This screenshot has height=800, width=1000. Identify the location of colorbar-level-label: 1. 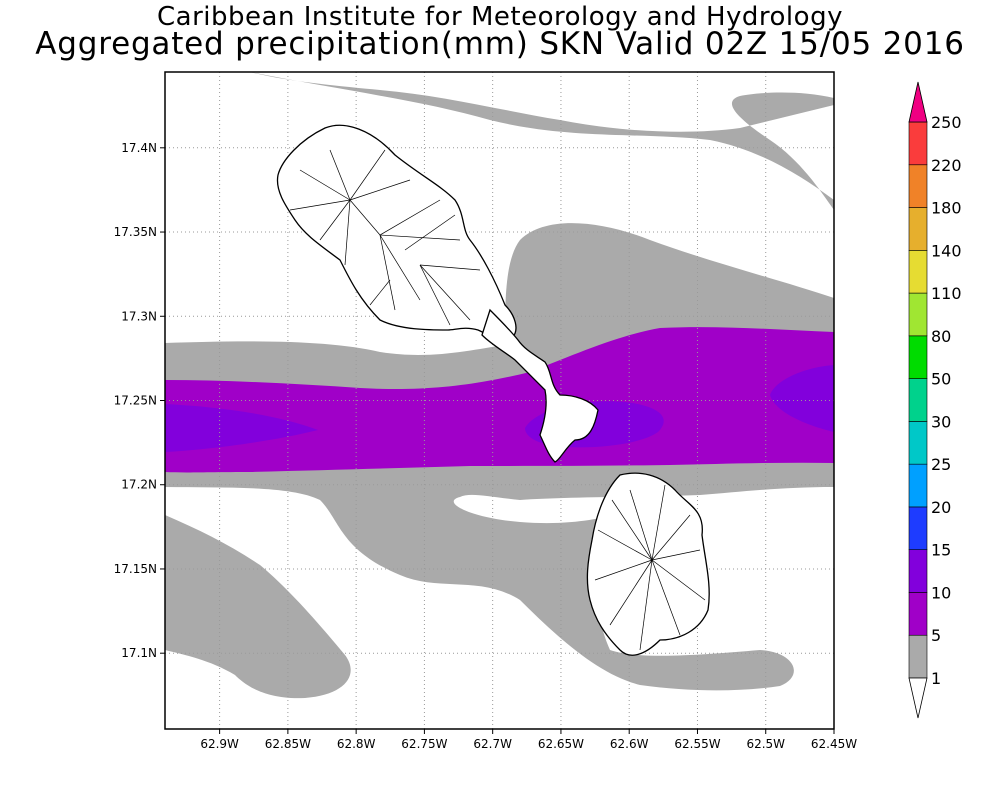
(936, 678).